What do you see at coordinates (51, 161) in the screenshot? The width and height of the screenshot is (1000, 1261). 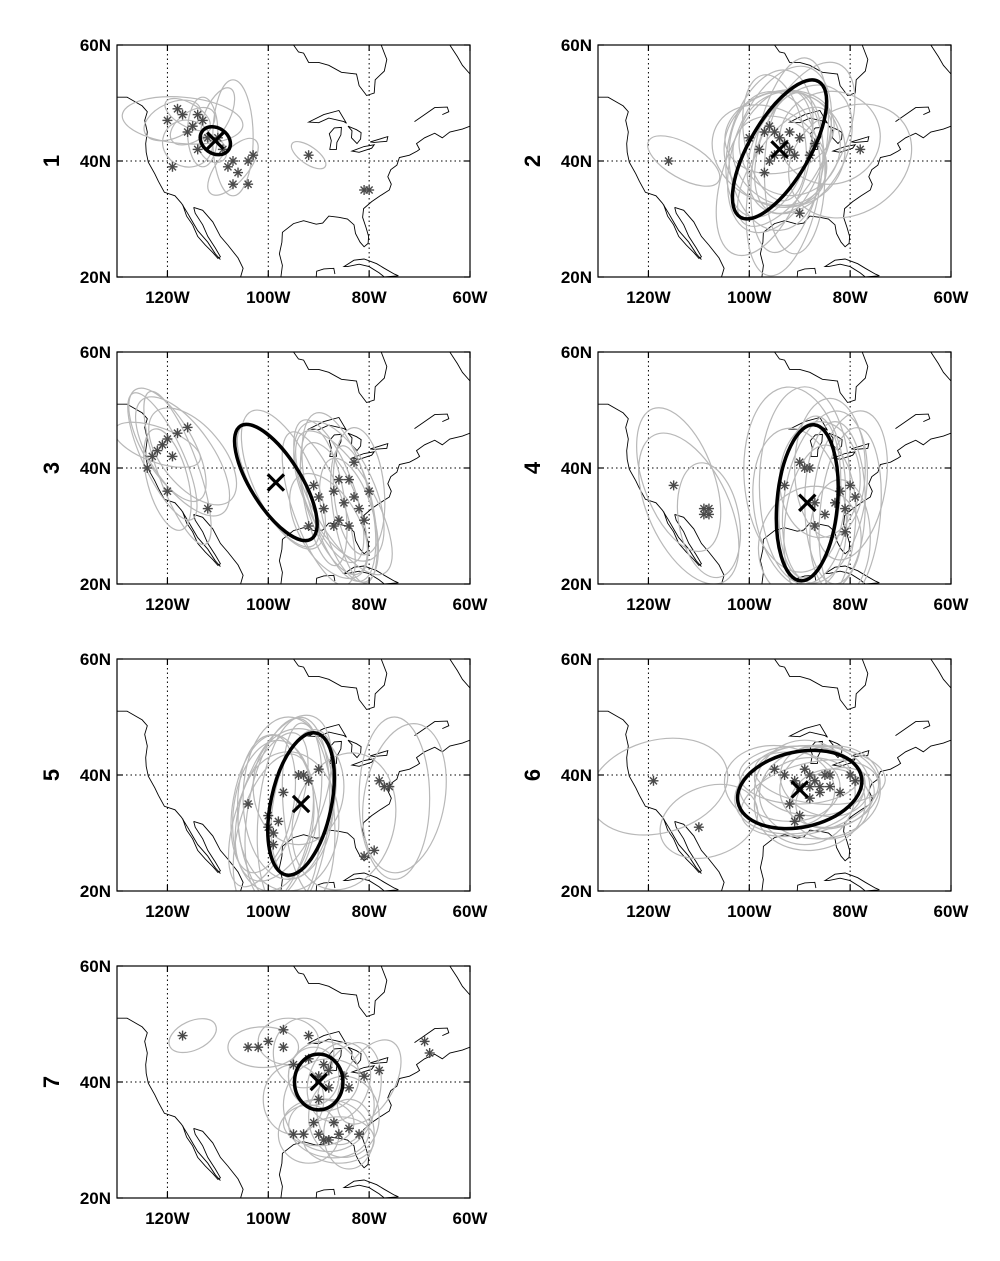 I see `panel-number-label: 1` at bounding box center [51, 161].